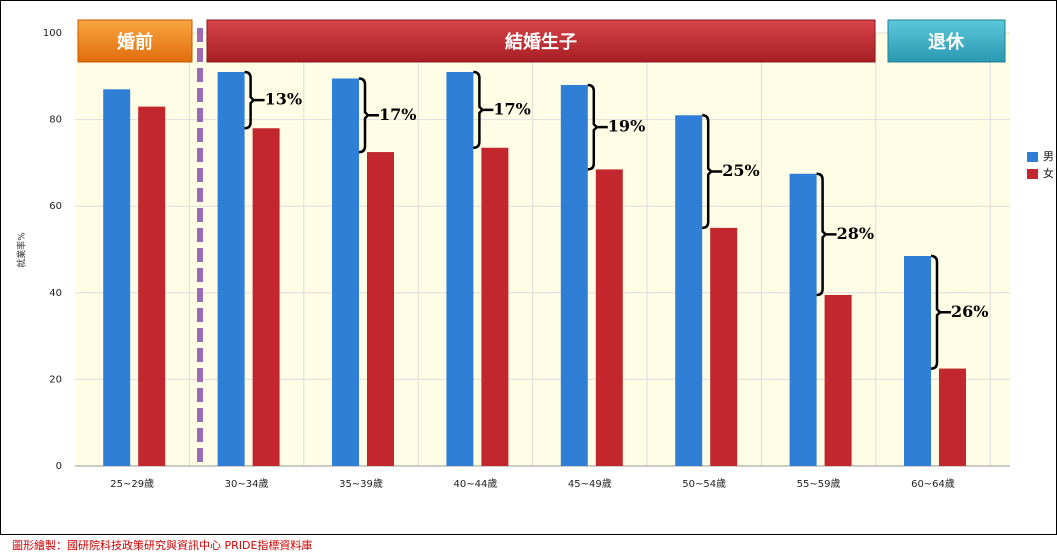  What do you see at coordinates (740, 170) in the screenshot?
I see `gap-label: 25%` at bounding box center [740, 170].